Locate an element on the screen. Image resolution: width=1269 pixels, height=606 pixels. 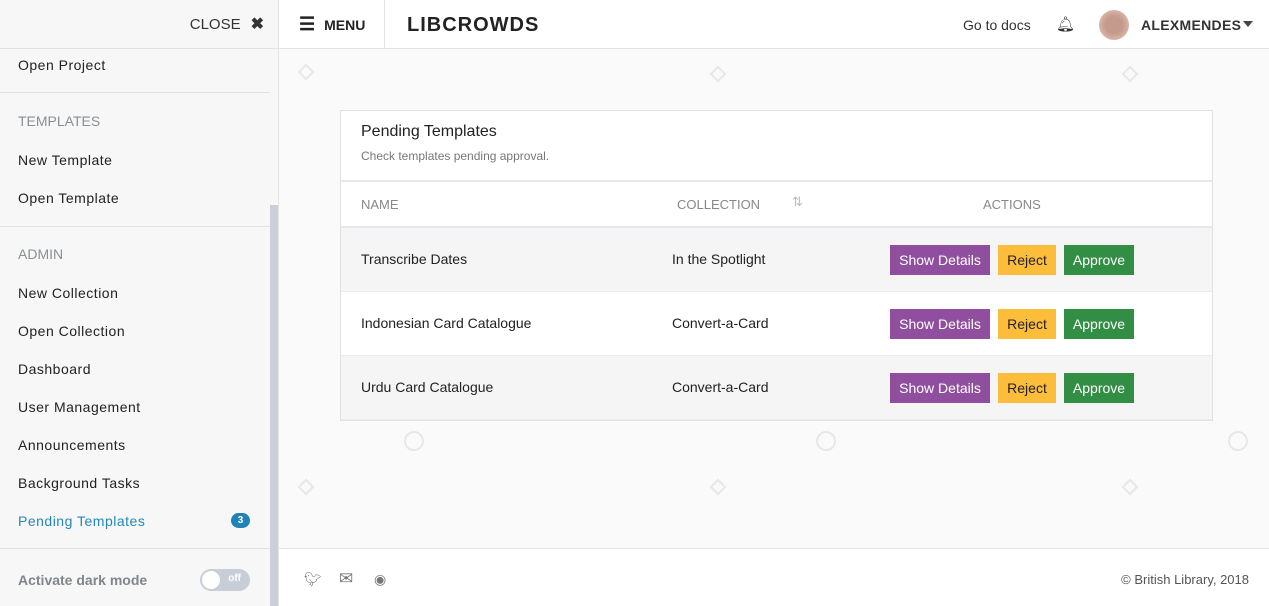
username-menu: ALEXMENDES is located at coordinates (1191, 25).